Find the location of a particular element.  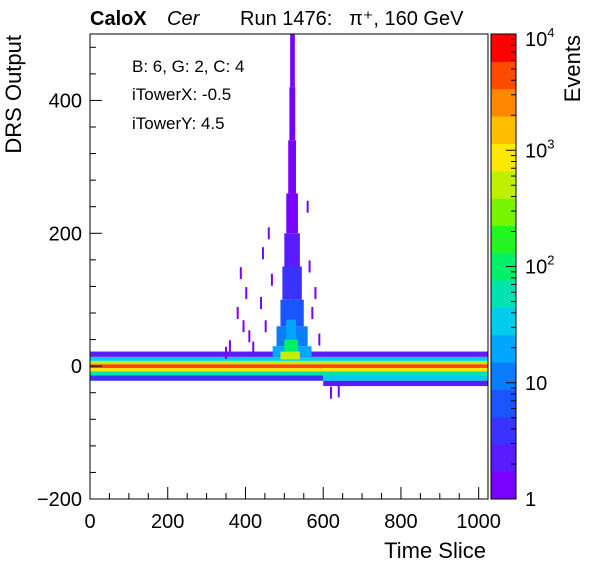

channel-label: Cer is located at coordinates (184, 19).